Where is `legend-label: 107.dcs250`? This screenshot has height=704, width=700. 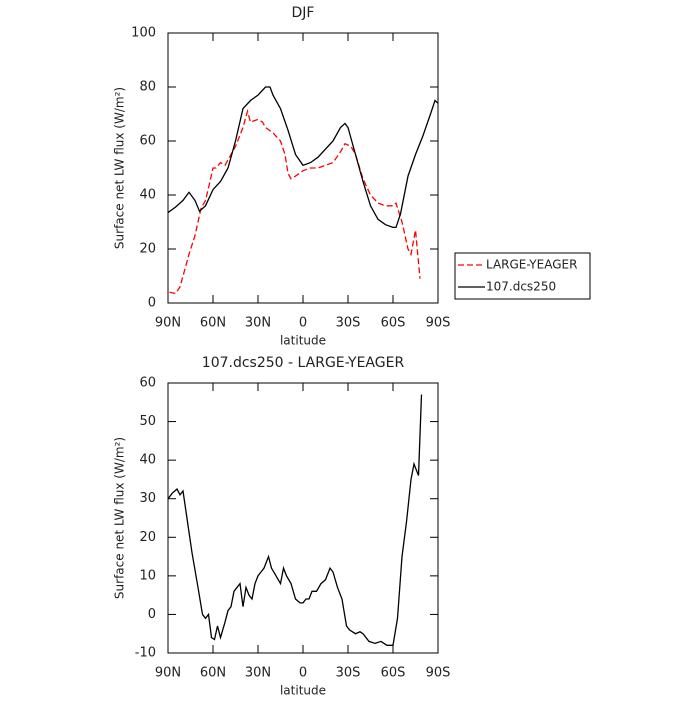 legend-label: 107.dcs250 is located at coordinates (521, 287).